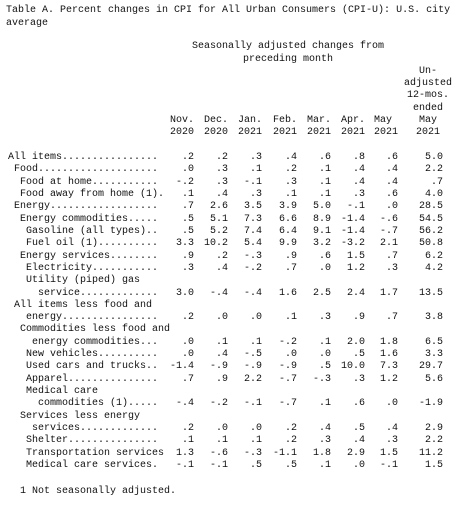 The width and height of the screenshot is (456, 512). Describe the element at coordinates (216, 120) in the screenshot. I see `column-header: Dec.` at that location.